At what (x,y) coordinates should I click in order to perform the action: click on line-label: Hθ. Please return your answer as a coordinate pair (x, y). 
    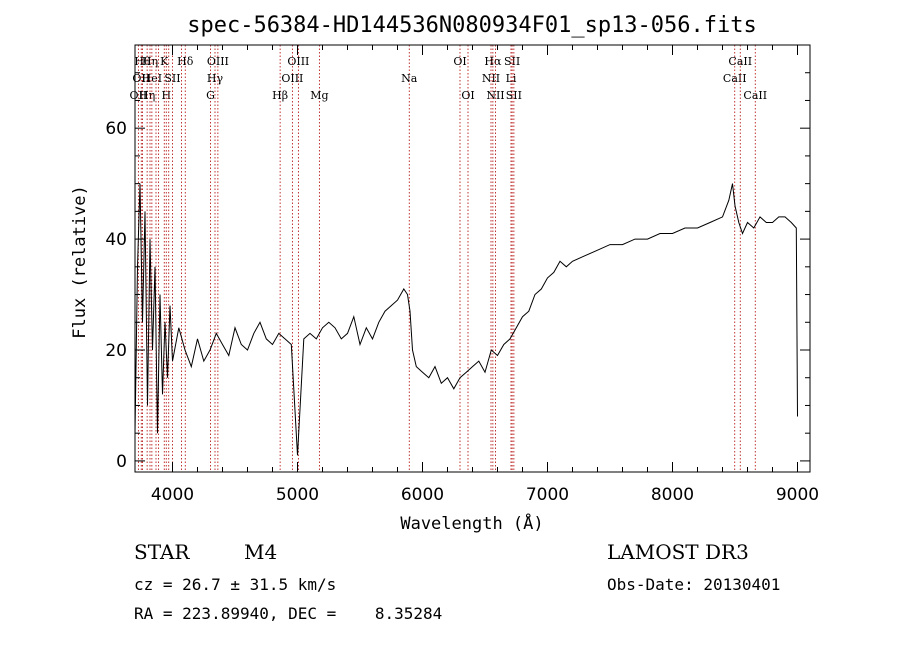
    Looking at the image, I should click on (142, 61).